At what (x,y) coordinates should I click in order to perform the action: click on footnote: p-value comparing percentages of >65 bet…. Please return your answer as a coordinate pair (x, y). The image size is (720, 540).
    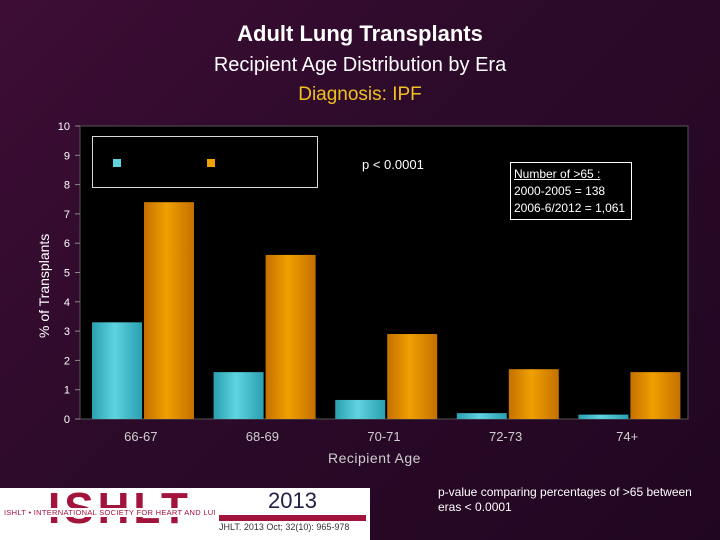
    Looking at the image, I should click on (565, 499).